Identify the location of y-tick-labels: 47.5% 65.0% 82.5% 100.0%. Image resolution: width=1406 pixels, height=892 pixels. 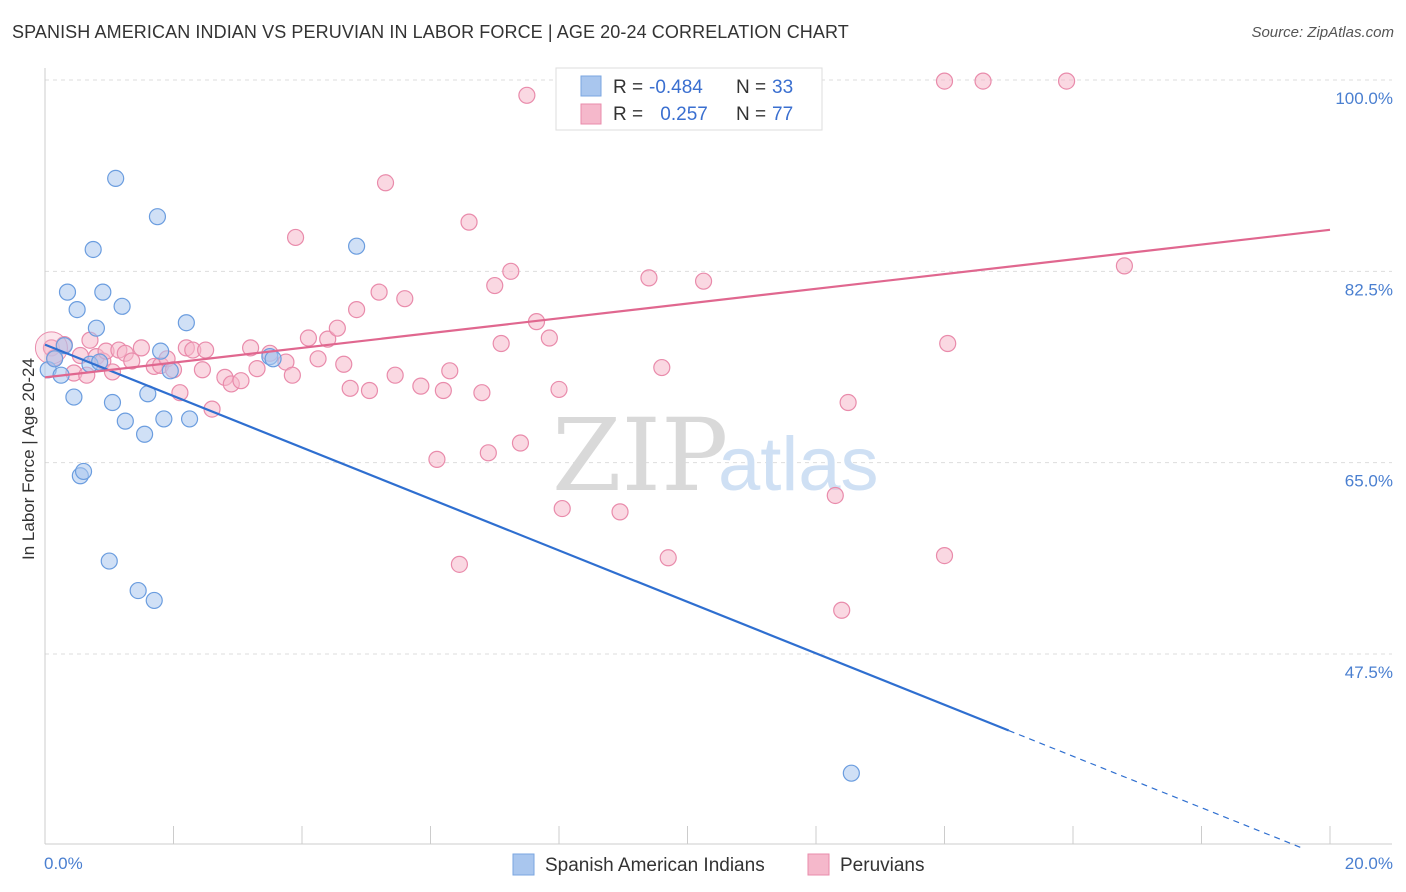
(1364, 385).